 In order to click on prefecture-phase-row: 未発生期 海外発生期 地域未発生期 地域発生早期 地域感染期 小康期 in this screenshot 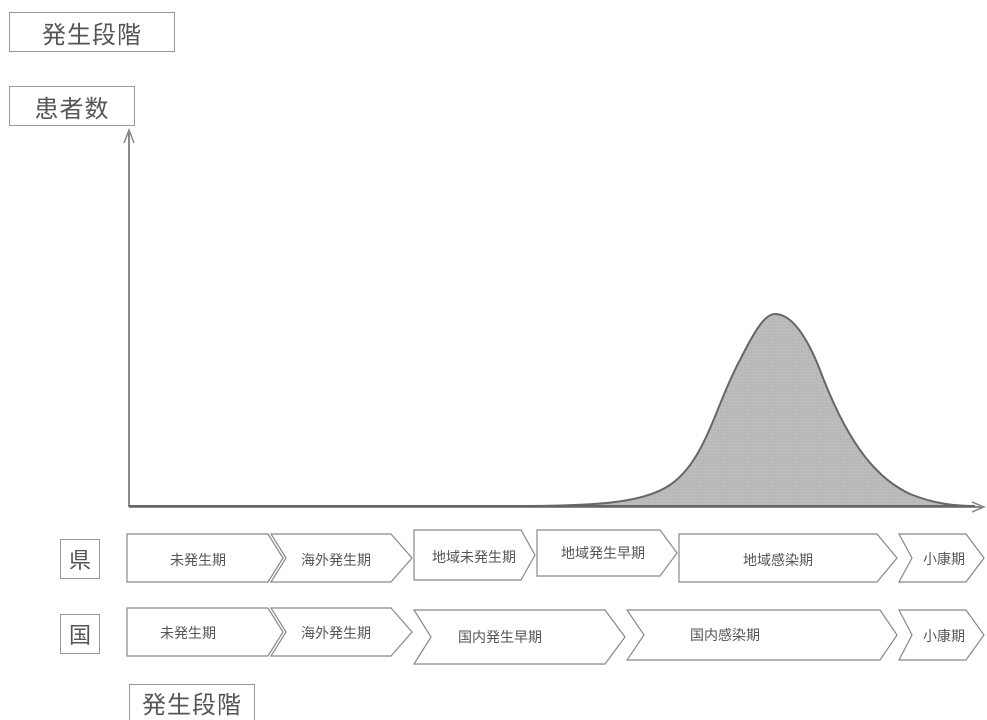, I will do `click(555, 556)`.